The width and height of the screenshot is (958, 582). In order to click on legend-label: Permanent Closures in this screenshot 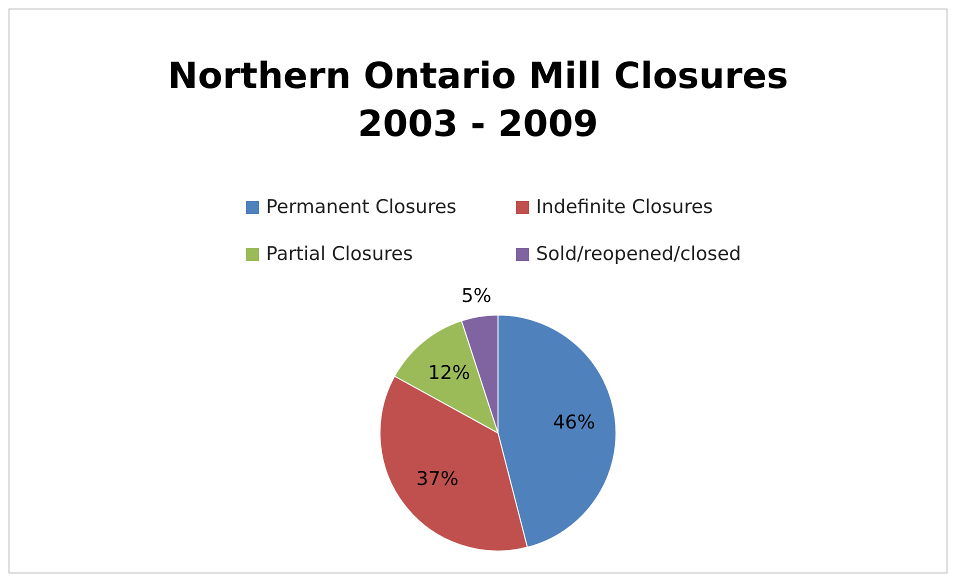, I will do `click(361, 207)`.